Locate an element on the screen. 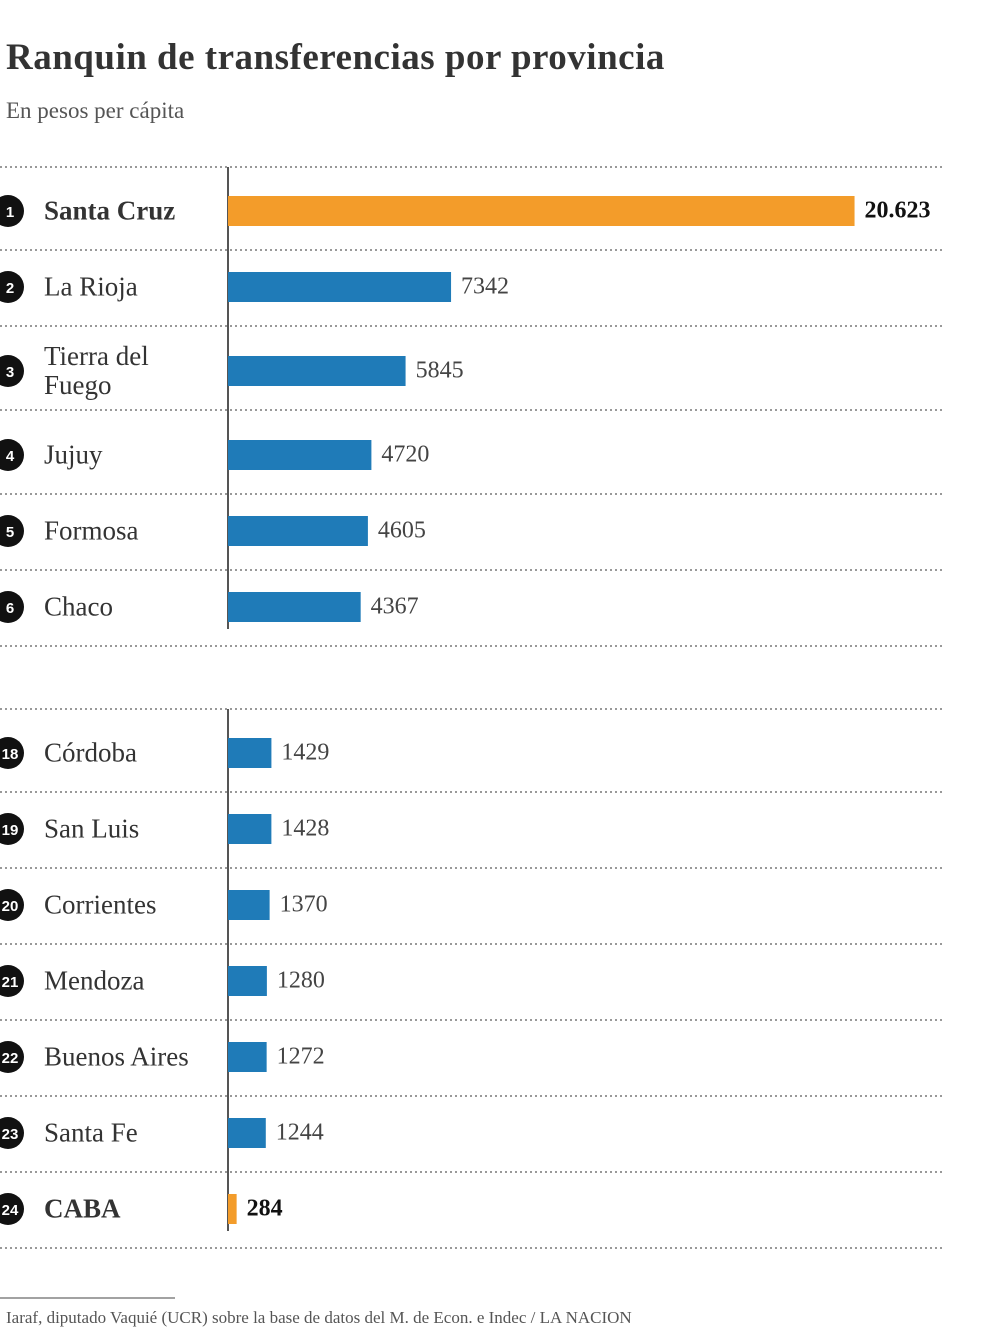  category-label: San Luis is located at coordinates (92, 828).